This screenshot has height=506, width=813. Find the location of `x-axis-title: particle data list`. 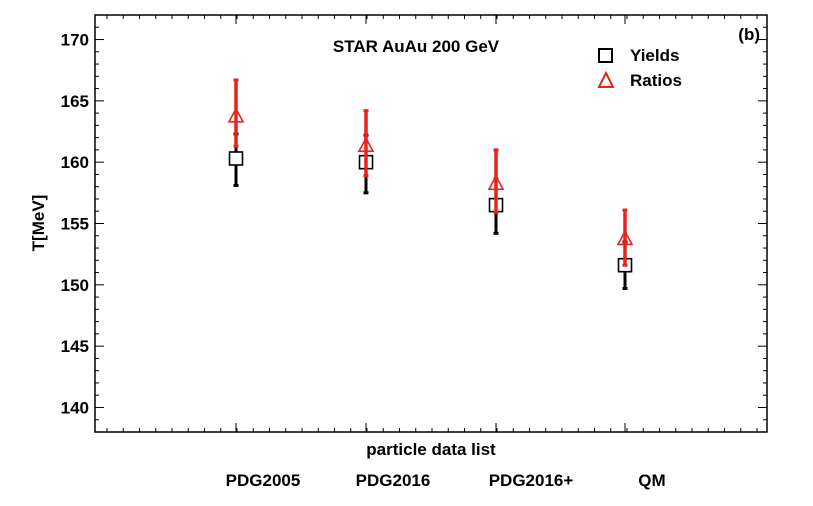

x-axis-title: particle data list is located at coordinates (431, 449).